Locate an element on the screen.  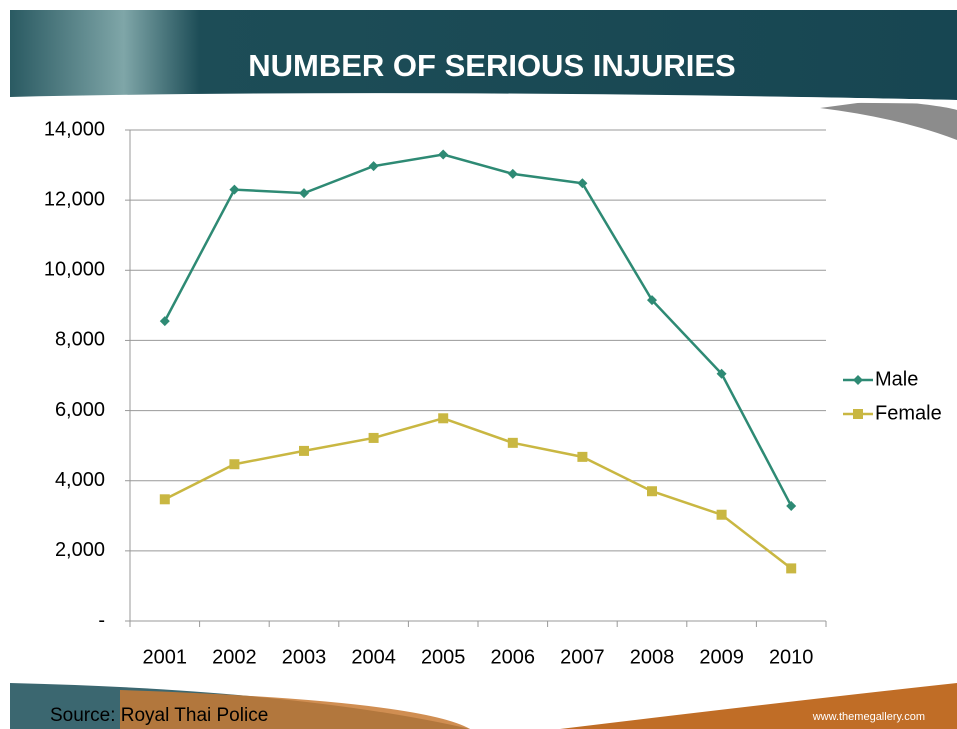
x-tick-label: 2008 is located at coordinates (652, 657).